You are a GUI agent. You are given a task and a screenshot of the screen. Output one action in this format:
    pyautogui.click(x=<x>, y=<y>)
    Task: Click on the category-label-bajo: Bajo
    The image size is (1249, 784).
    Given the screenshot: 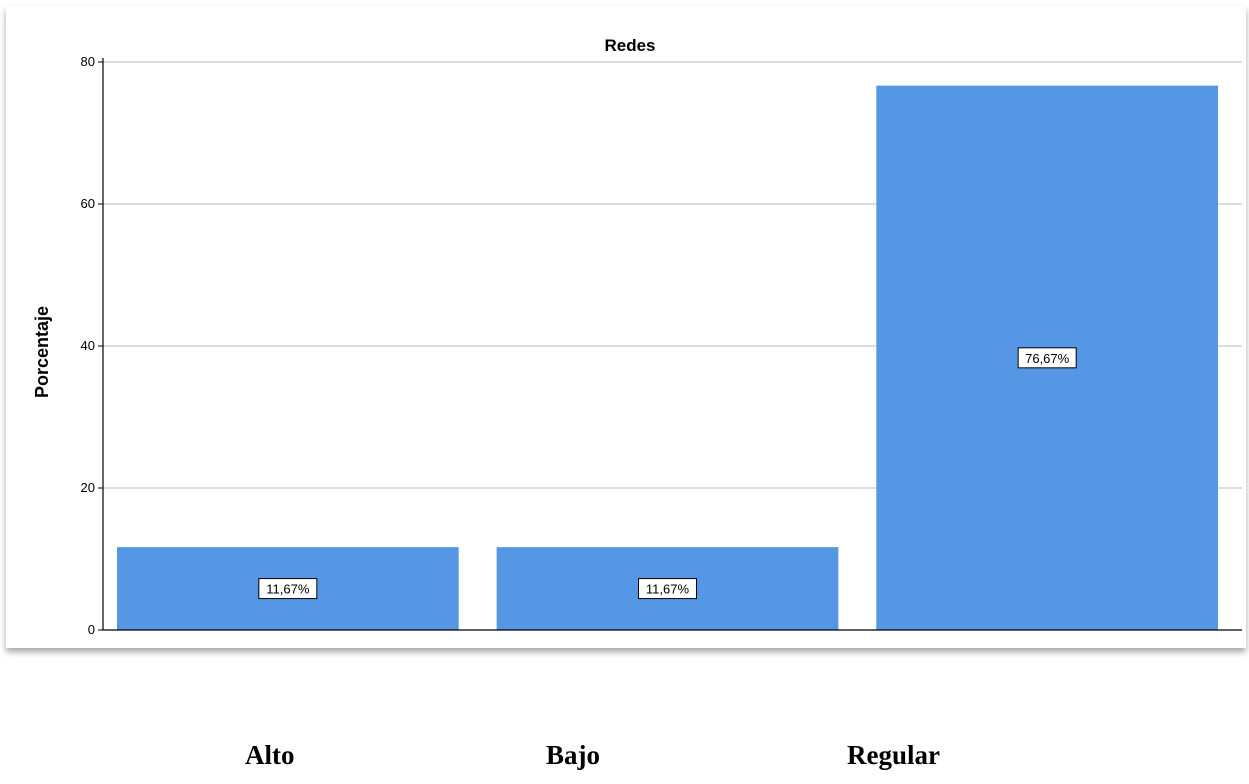 What is the action you would take?
    pyautogui.click(x=573, y=755)
    